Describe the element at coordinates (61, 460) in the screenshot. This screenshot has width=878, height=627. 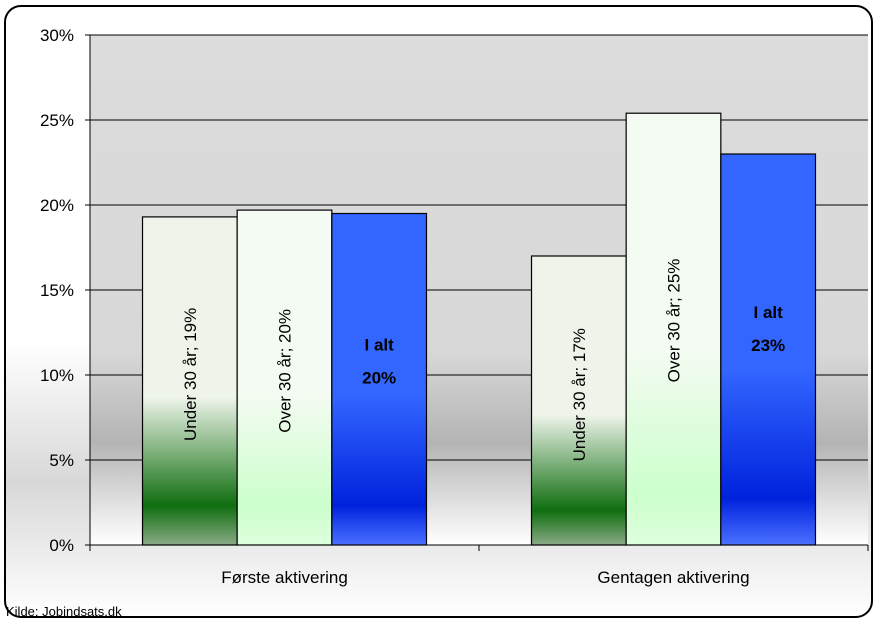
I see `y-tick-label: 5%` at that location.